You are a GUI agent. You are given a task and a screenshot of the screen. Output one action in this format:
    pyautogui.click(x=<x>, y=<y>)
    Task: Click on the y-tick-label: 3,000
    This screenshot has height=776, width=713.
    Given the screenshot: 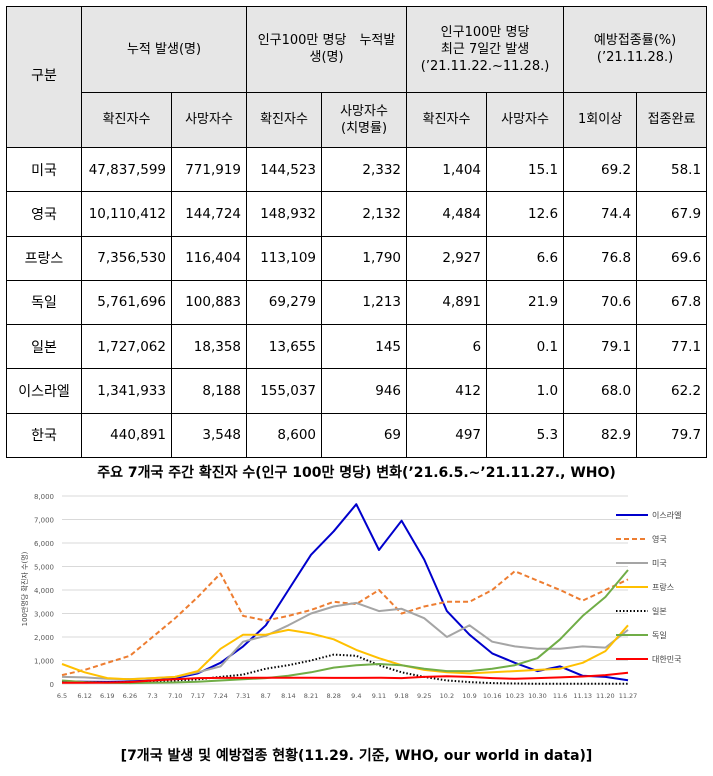 What is the action you would take?
    pyautogui.click(x=44, y=615)
    